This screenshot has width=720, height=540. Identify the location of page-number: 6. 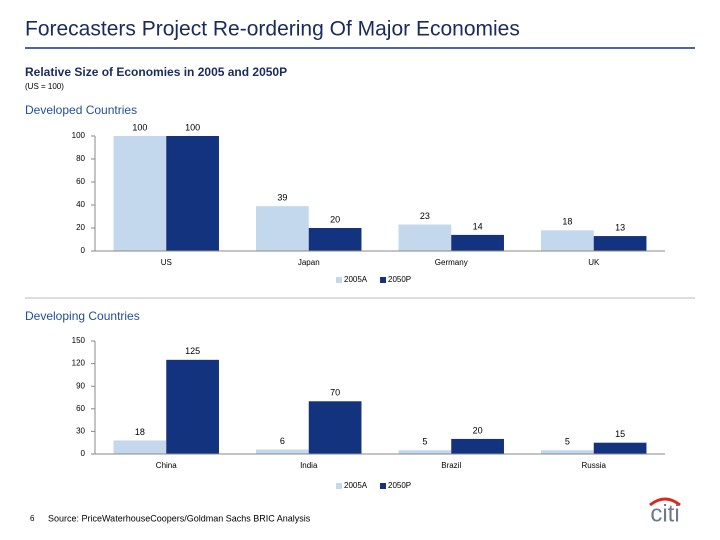
(32, 518).